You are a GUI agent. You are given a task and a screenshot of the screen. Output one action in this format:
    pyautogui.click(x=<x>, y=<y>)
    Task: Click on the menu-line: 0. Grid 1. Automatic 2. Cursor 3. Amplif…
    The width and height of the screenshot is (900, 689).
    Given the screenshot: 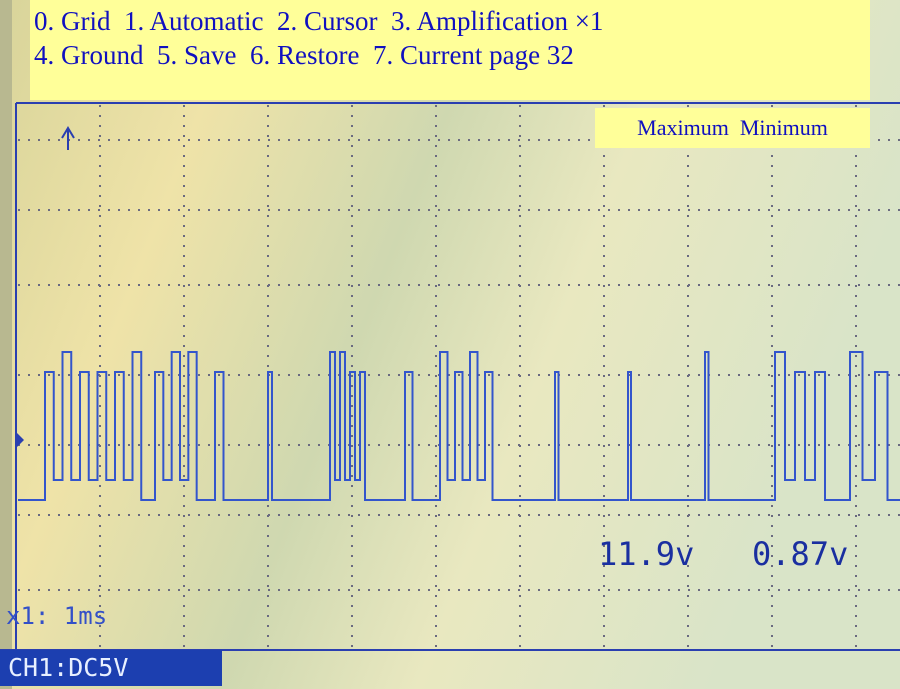 What is the action you would take?
    pyautogui.click(x=319, y=21)
    